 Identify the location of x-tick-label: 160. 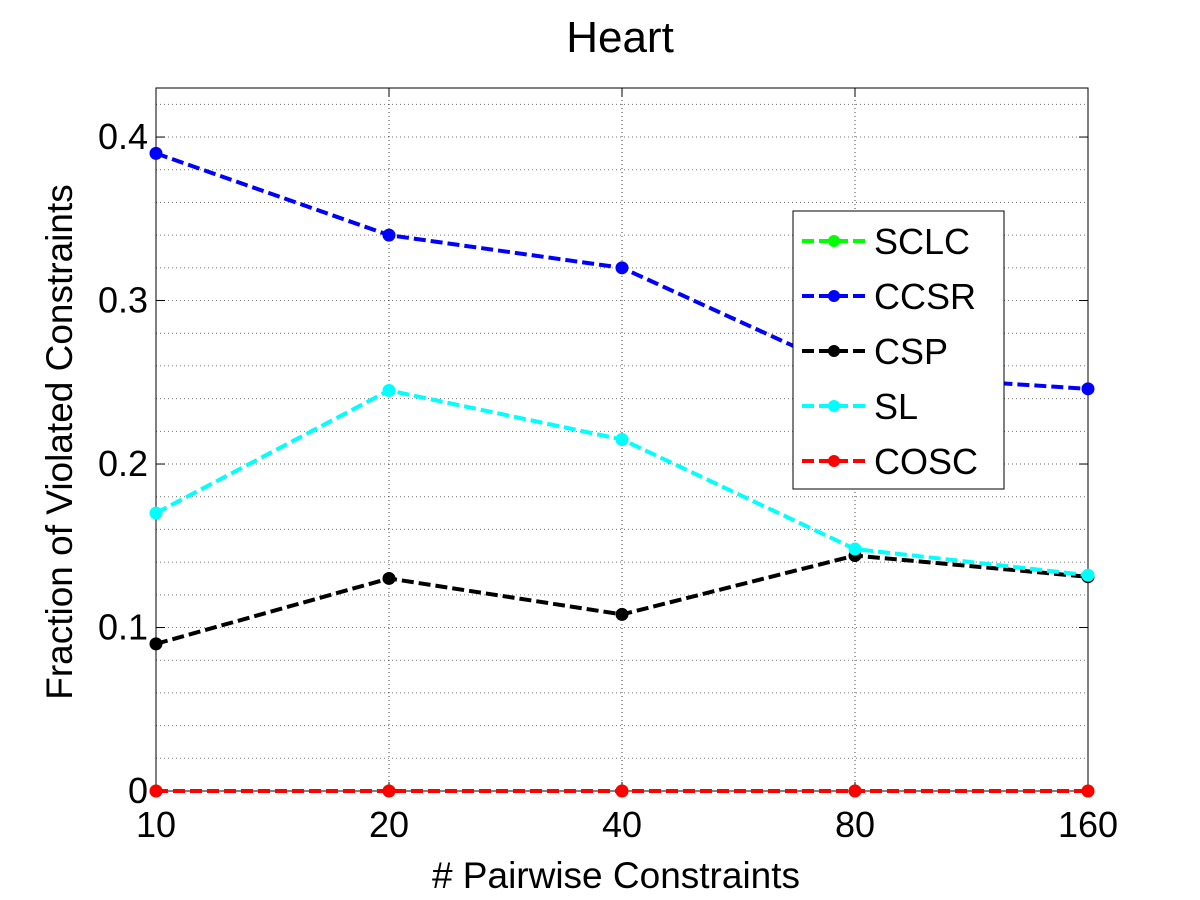
(1088, 824).